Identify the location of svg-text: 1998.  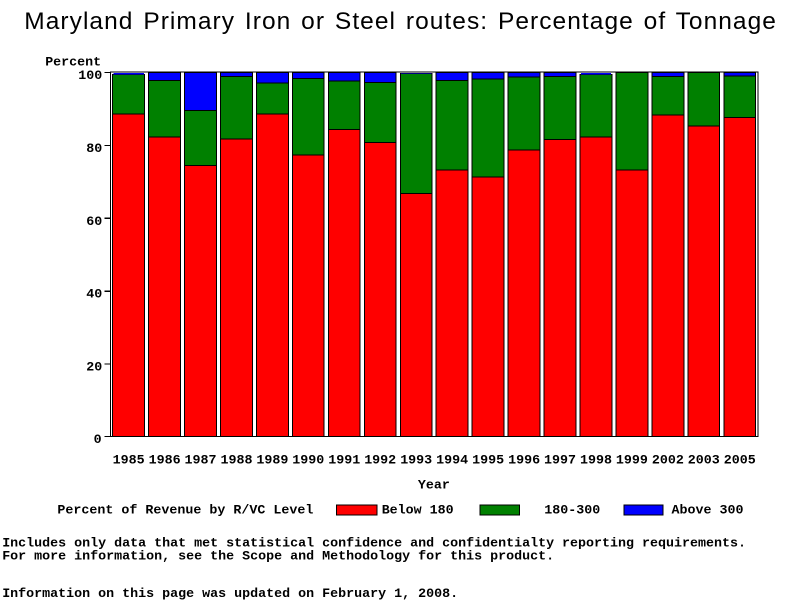
(596, 460).